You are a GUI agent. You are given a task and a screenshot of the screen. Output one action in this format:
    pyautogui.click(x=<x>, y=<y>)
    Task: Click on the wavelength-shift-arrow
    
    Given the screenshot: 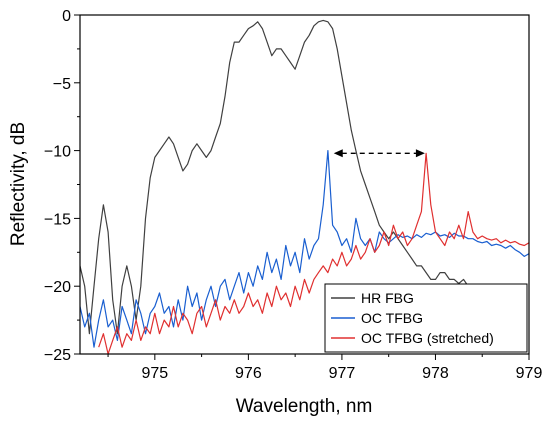 What is the action you would take?
    pyautogui.click(x=379, y=153)
    